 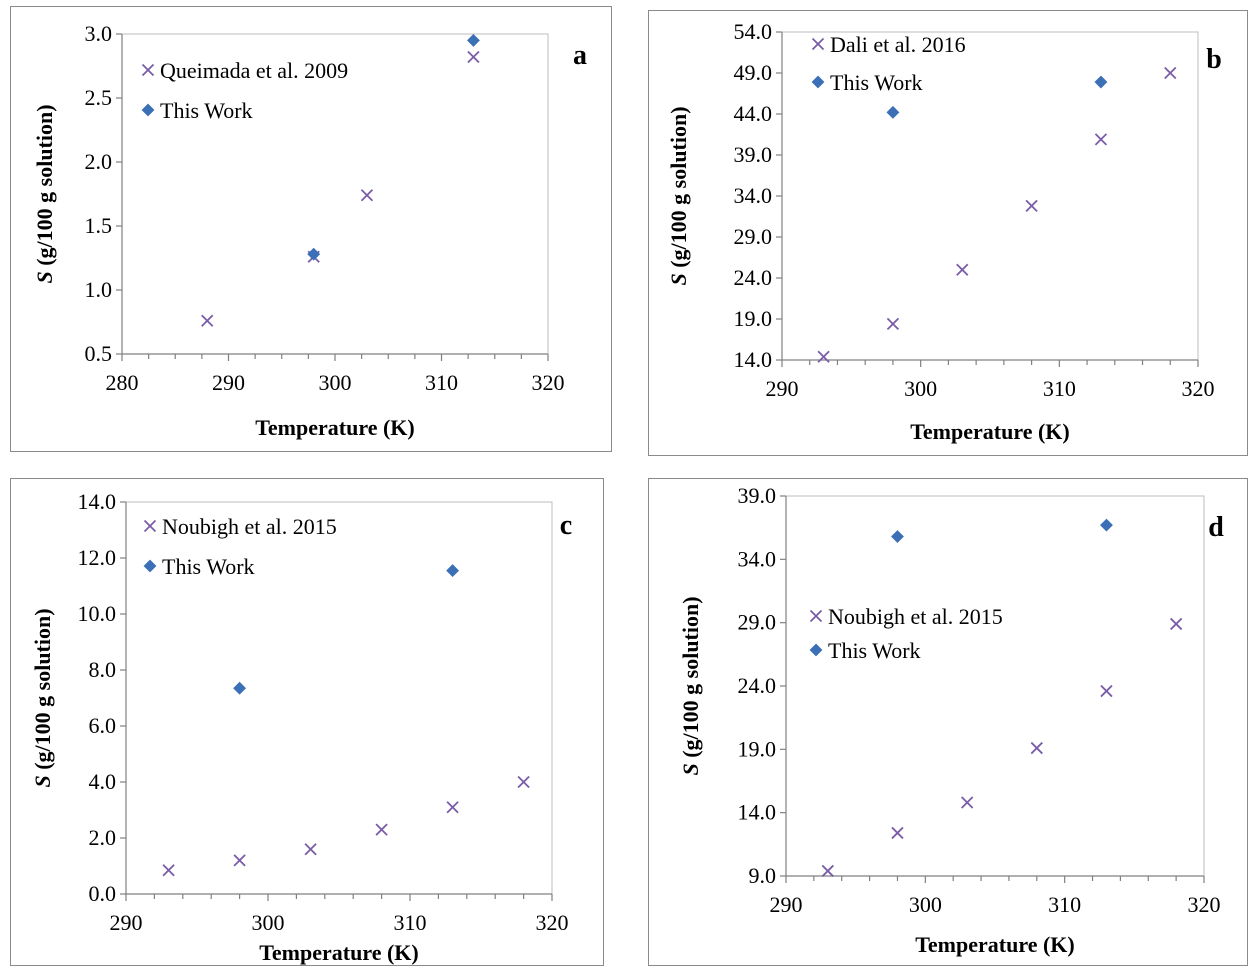 What do you see at coordinates (103, 725) in the screenshot?
I see `y-tick-label-c: 6.0` at bounding box center [103, 725].